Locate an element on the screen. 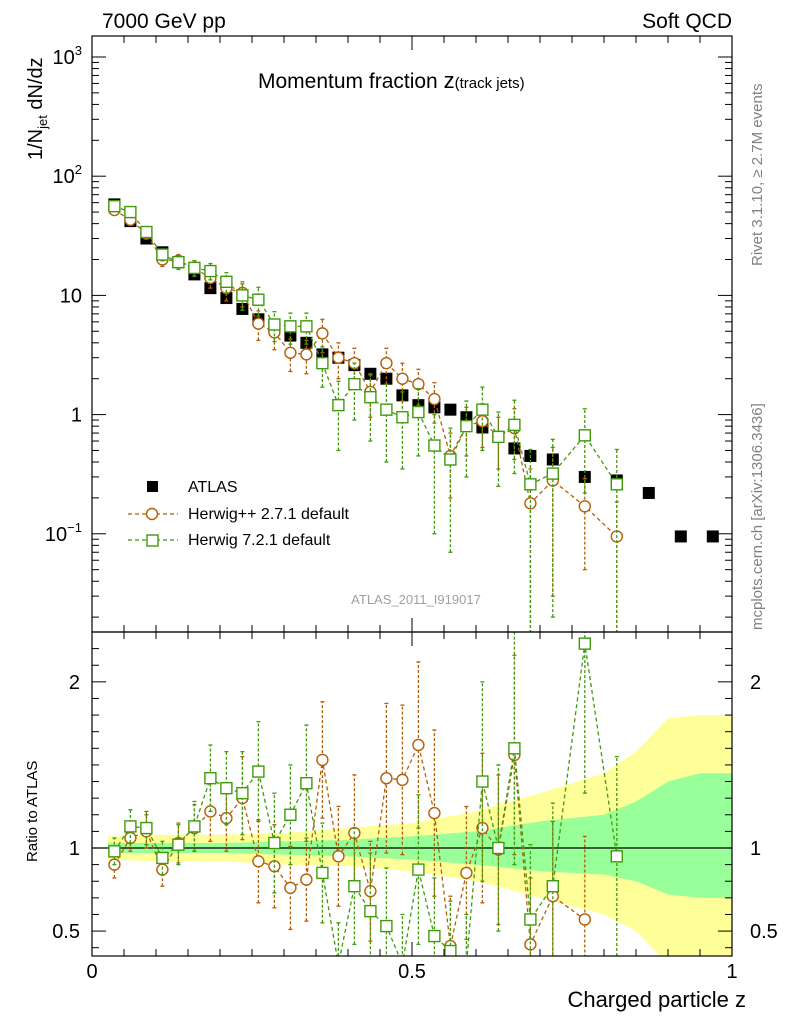 This screenshot has height=1024, width=786. legend-marker-herwig7 is located at coordinates (152, 540).